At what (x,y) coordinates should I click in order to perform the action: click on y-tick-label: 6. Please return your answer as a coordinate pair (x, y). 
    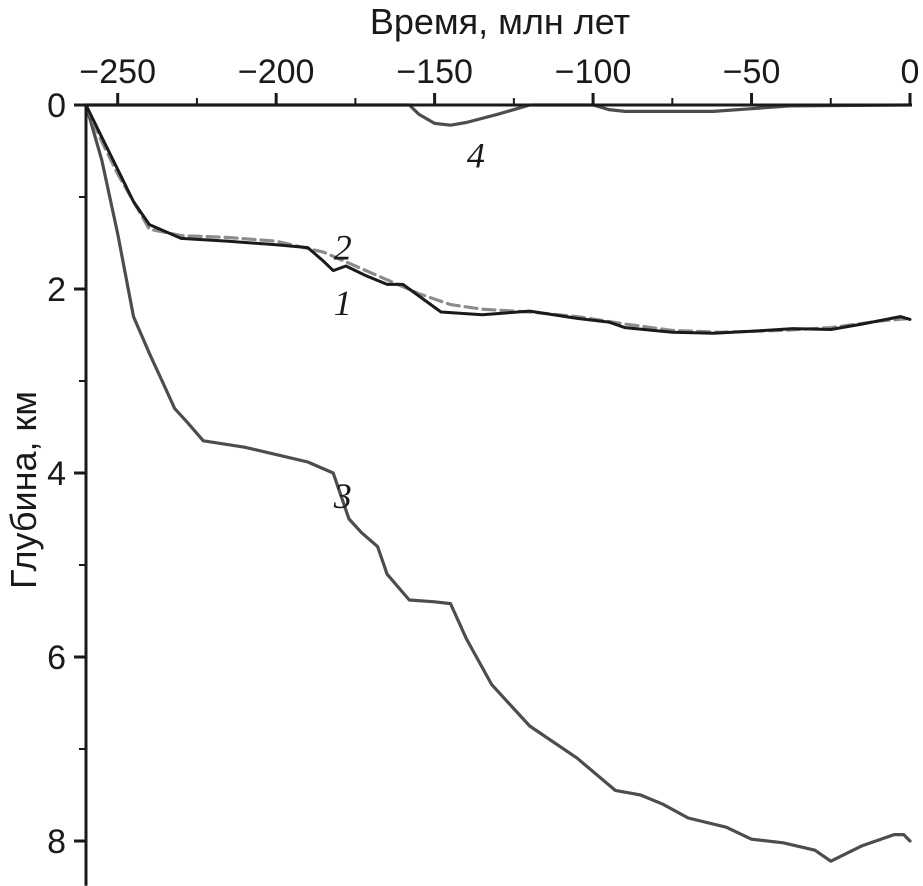
    Looking at the image, I should click on (56, 658).